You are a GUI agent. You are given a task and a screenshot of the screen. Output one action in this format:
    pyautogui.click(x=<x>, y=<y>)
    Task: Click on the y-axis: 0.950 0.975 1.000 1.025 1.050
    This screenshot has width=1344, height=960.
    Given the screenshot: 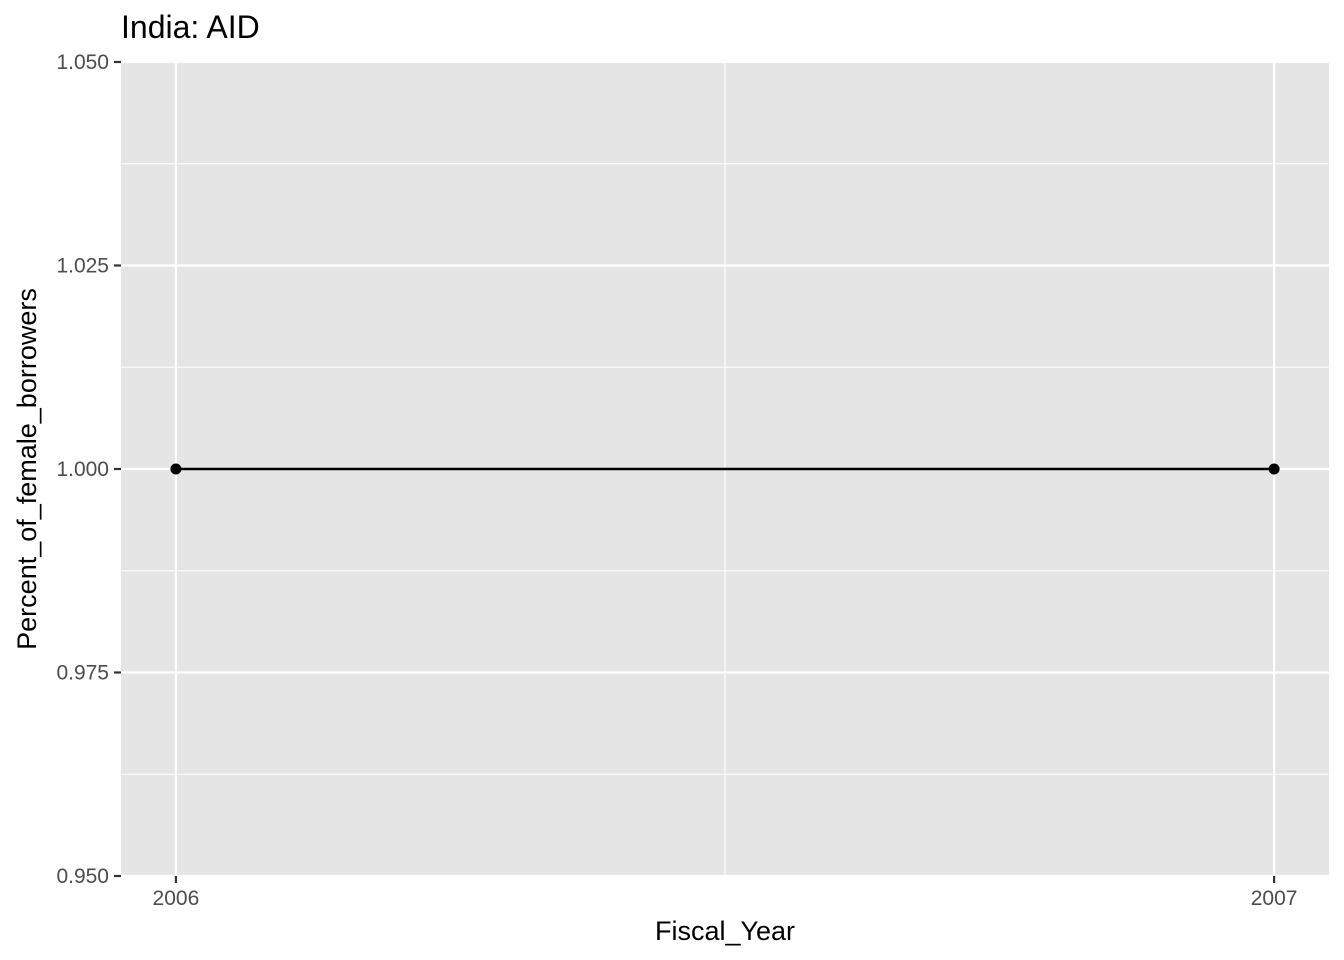 What is the action you would take?
    pyautogui.click(x=88, y=469)
    